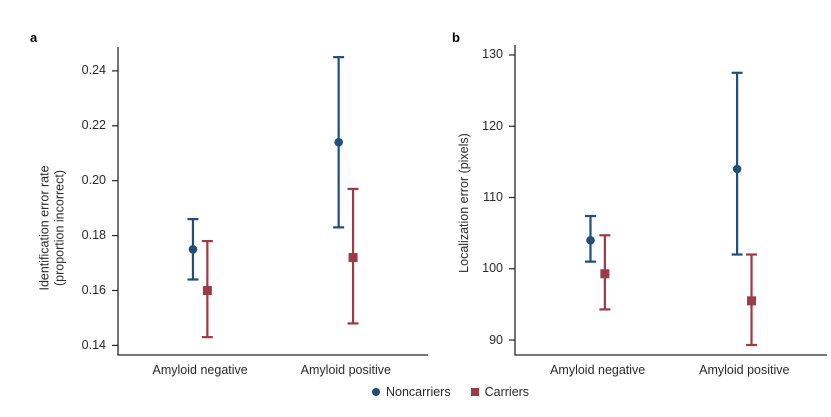 Image resolution: width=831 pixels, height=417 pixels. What do you see at coordinates (93, 235) in the screenshot?
I see `panel-a-ytick-2: 0.18` at bounding box center [93, 235].